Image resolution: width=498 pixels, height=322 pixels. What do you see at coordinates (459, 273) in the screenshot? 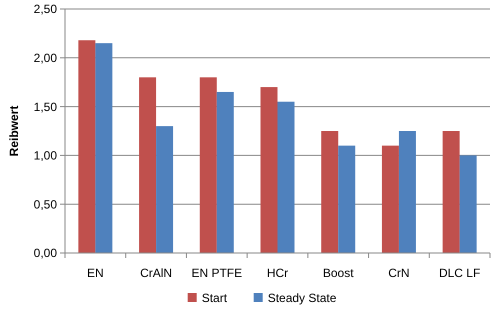
I see `x-tick-label: DLC LF` at bounding box center [459, 273].